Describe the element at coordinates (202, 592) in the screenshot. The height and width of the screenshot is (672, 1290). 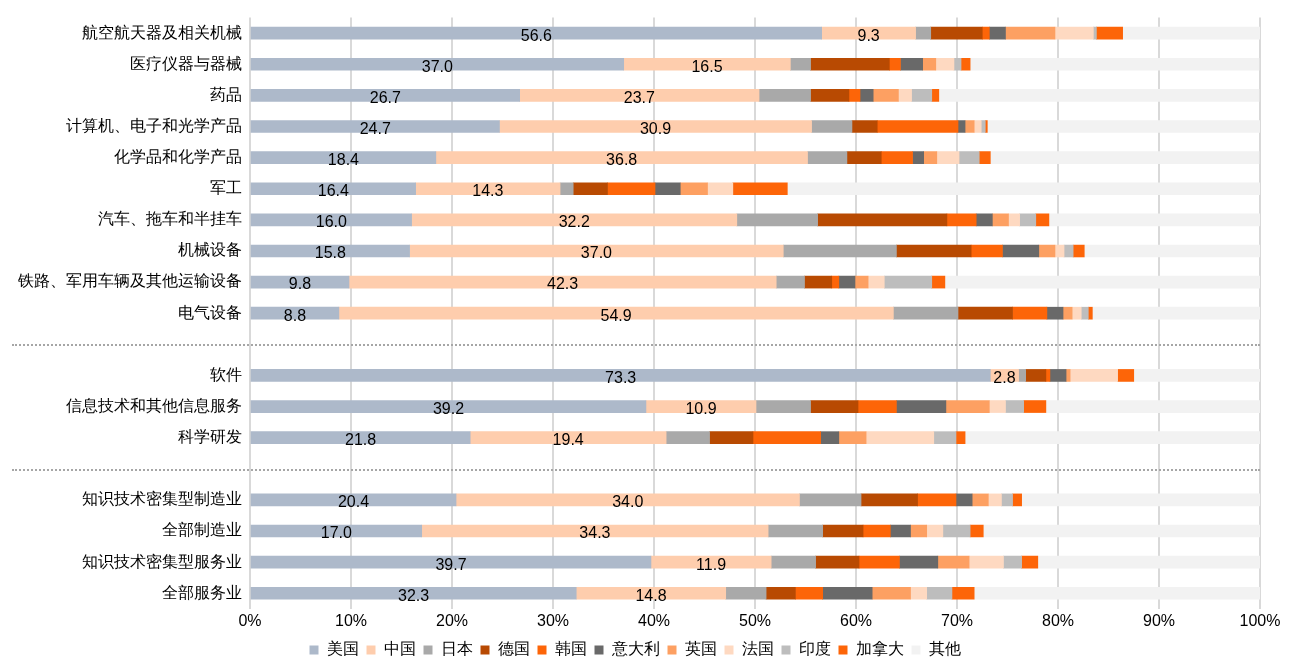
I see `y-tick-label: 全部服务业` at that location.